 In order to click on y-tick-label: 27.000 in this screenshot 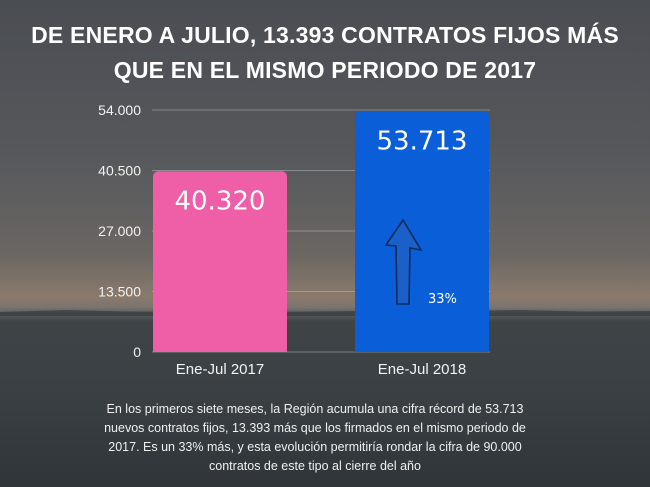, I will do `click(119, 231)`.